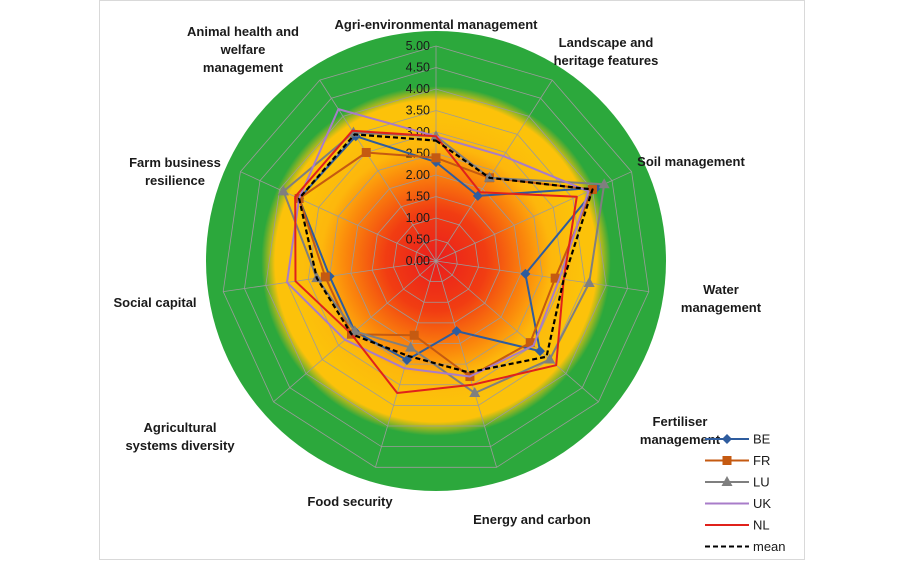 This screenshot has width=900, height=564. Describe the element at coordinates (761, 460) in the screenshot. I see `legend-label: FR` at that location.